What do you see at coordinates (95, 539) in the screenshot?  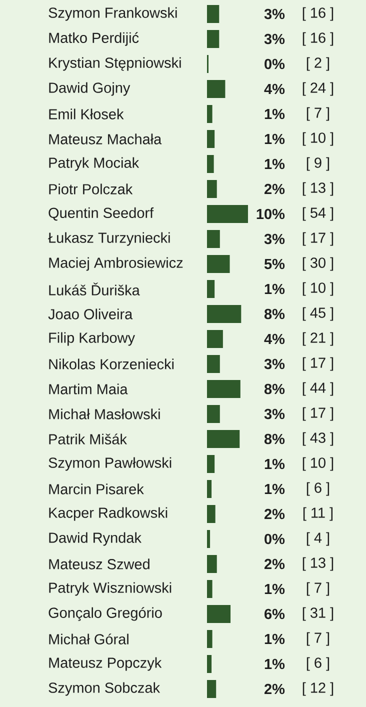 I see `y-tick-label: Dawid Ryndak` at bounding box center [95, 539].